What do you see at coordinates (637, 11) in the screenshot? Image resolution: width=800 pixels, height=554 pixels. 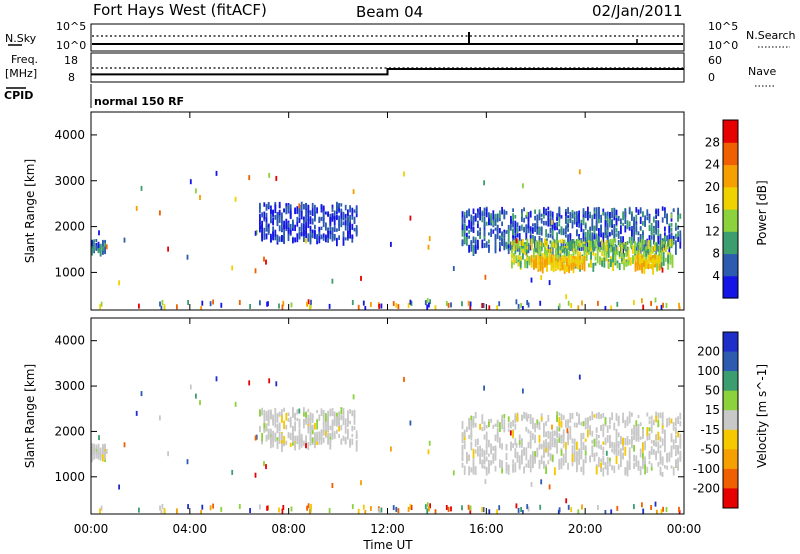 I see `date-label: 02/Jan/2011` at bounding box center [637, 11].